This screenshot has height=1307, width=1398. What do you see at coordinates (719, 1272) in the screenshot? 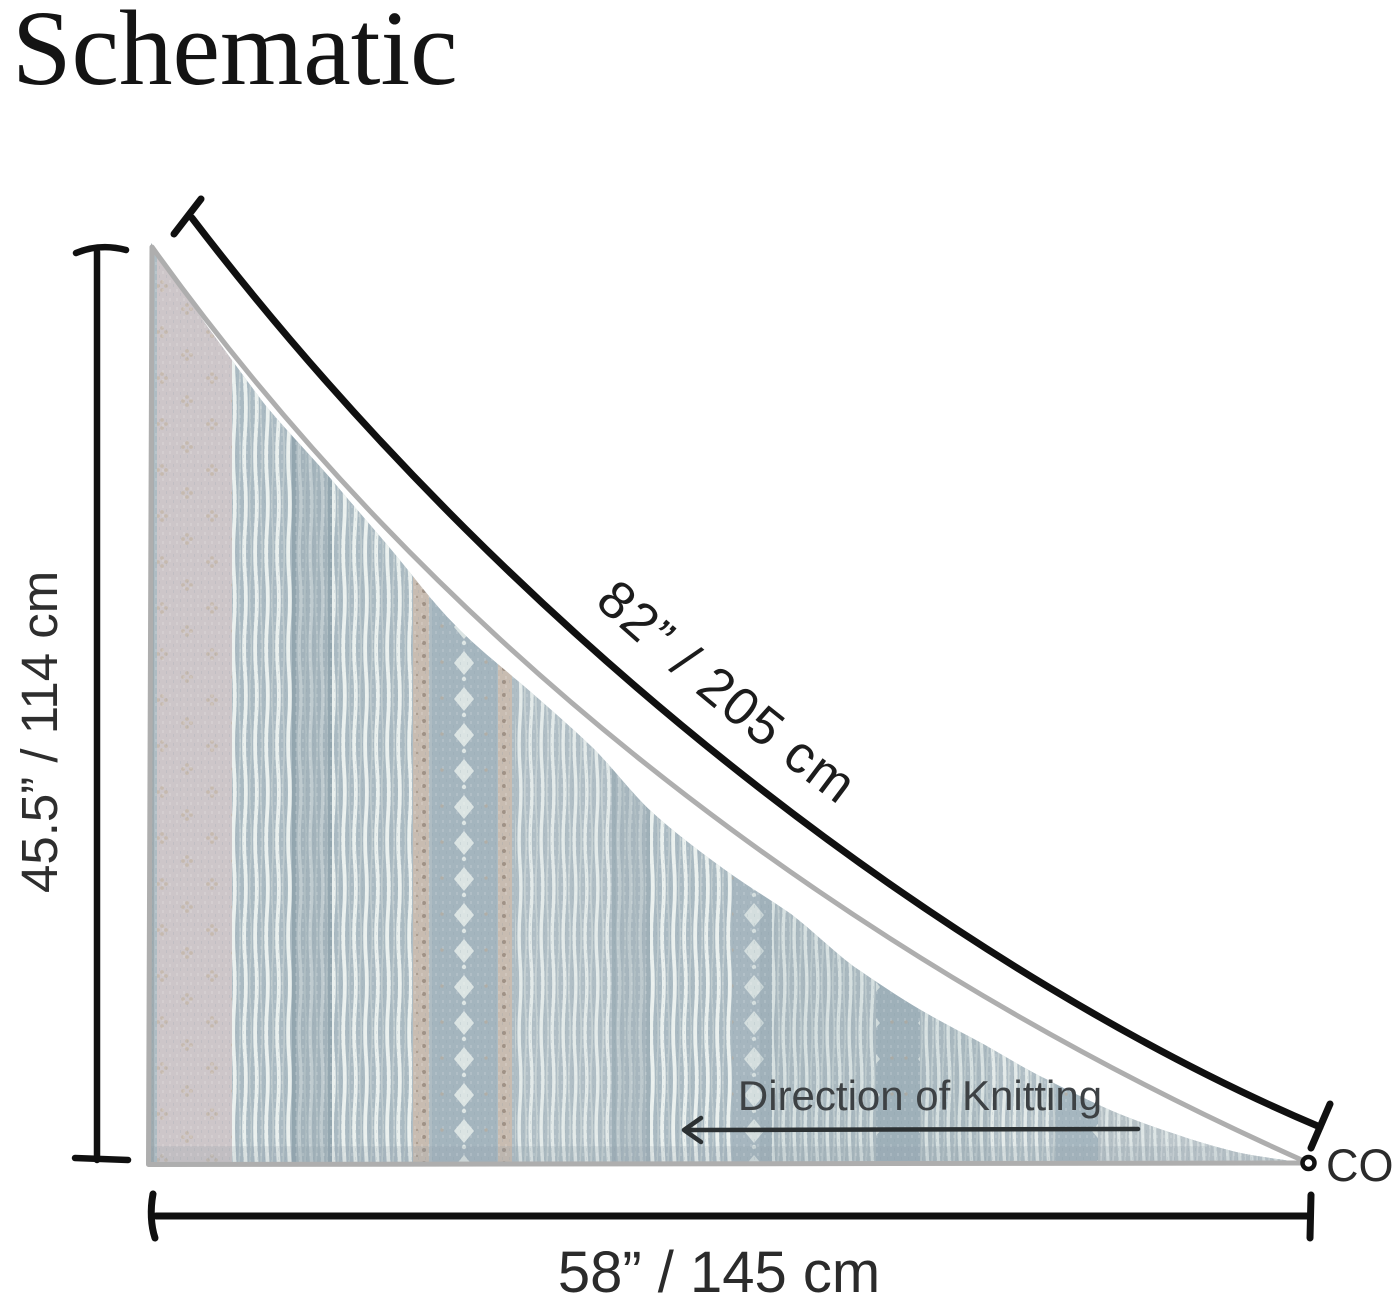
I see `svg-text: 58” / 145 cm` at bounding box center [719, 1272].